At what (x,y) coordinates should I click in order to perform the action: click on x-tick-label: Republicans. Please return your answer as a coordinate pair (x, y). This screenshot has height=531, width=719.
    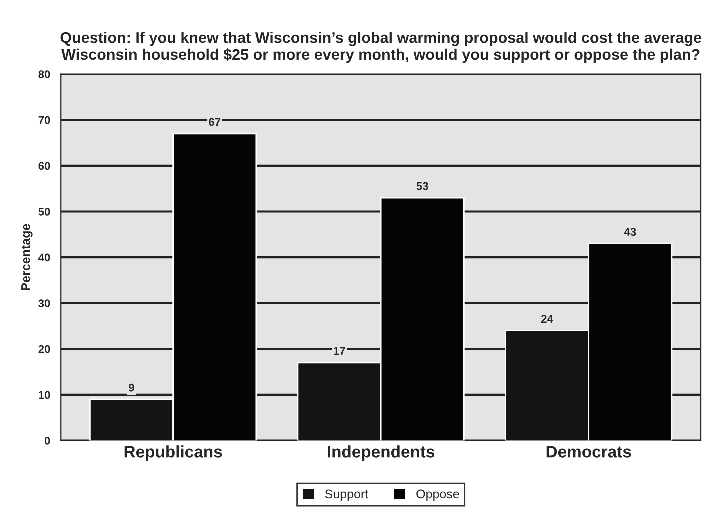
    Looking at the image, I should click on (173, 454).